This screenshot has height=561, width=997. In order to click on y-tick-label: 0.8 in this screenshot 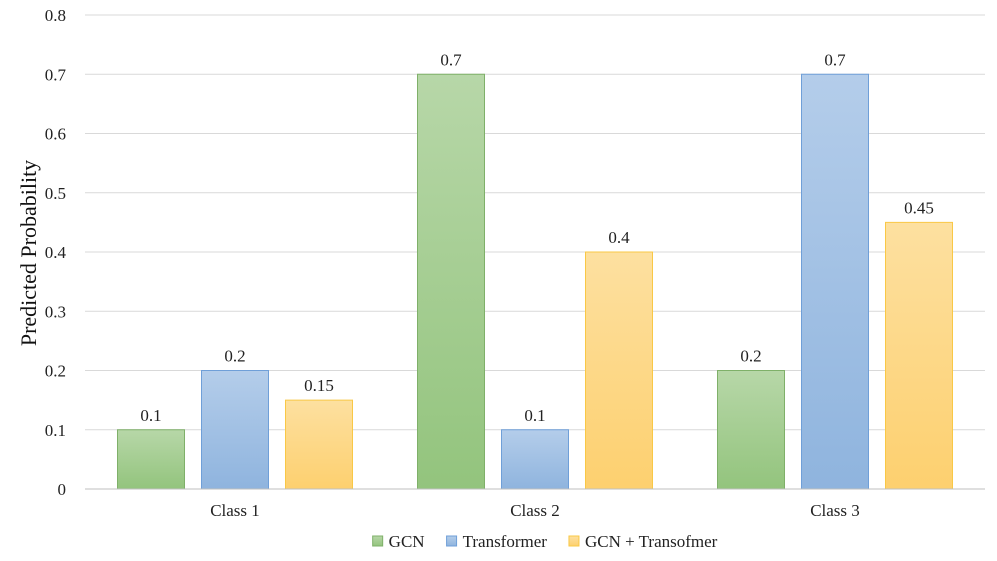, I will do `click(55, 15)`.